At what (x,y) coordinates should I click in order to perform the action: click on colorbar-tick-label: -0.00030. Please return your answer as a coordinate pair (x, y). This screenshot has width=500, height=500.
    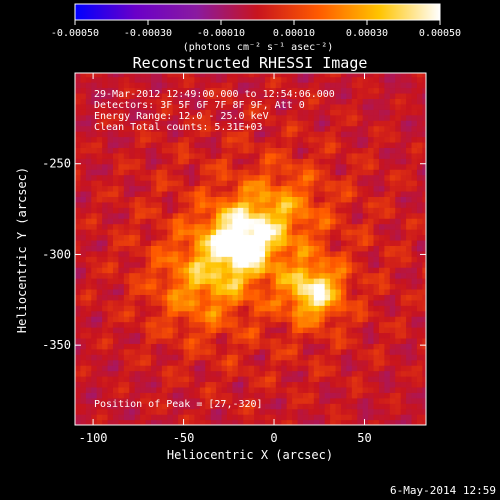
    Looking at the image, I should click on (148, 33).